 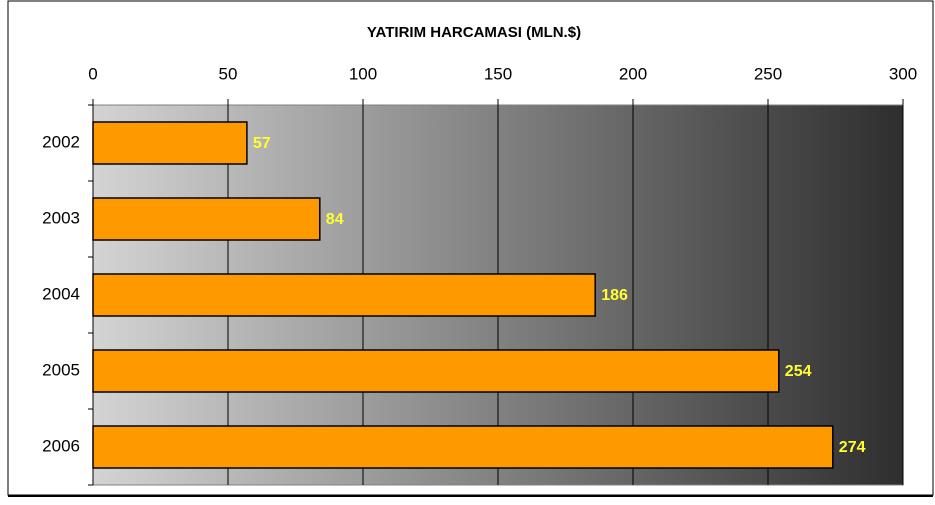 What do you see at coordinates (92, 73) in the screenshot?
I see `x-tick-label: 0` at bounding box center [92, 73].